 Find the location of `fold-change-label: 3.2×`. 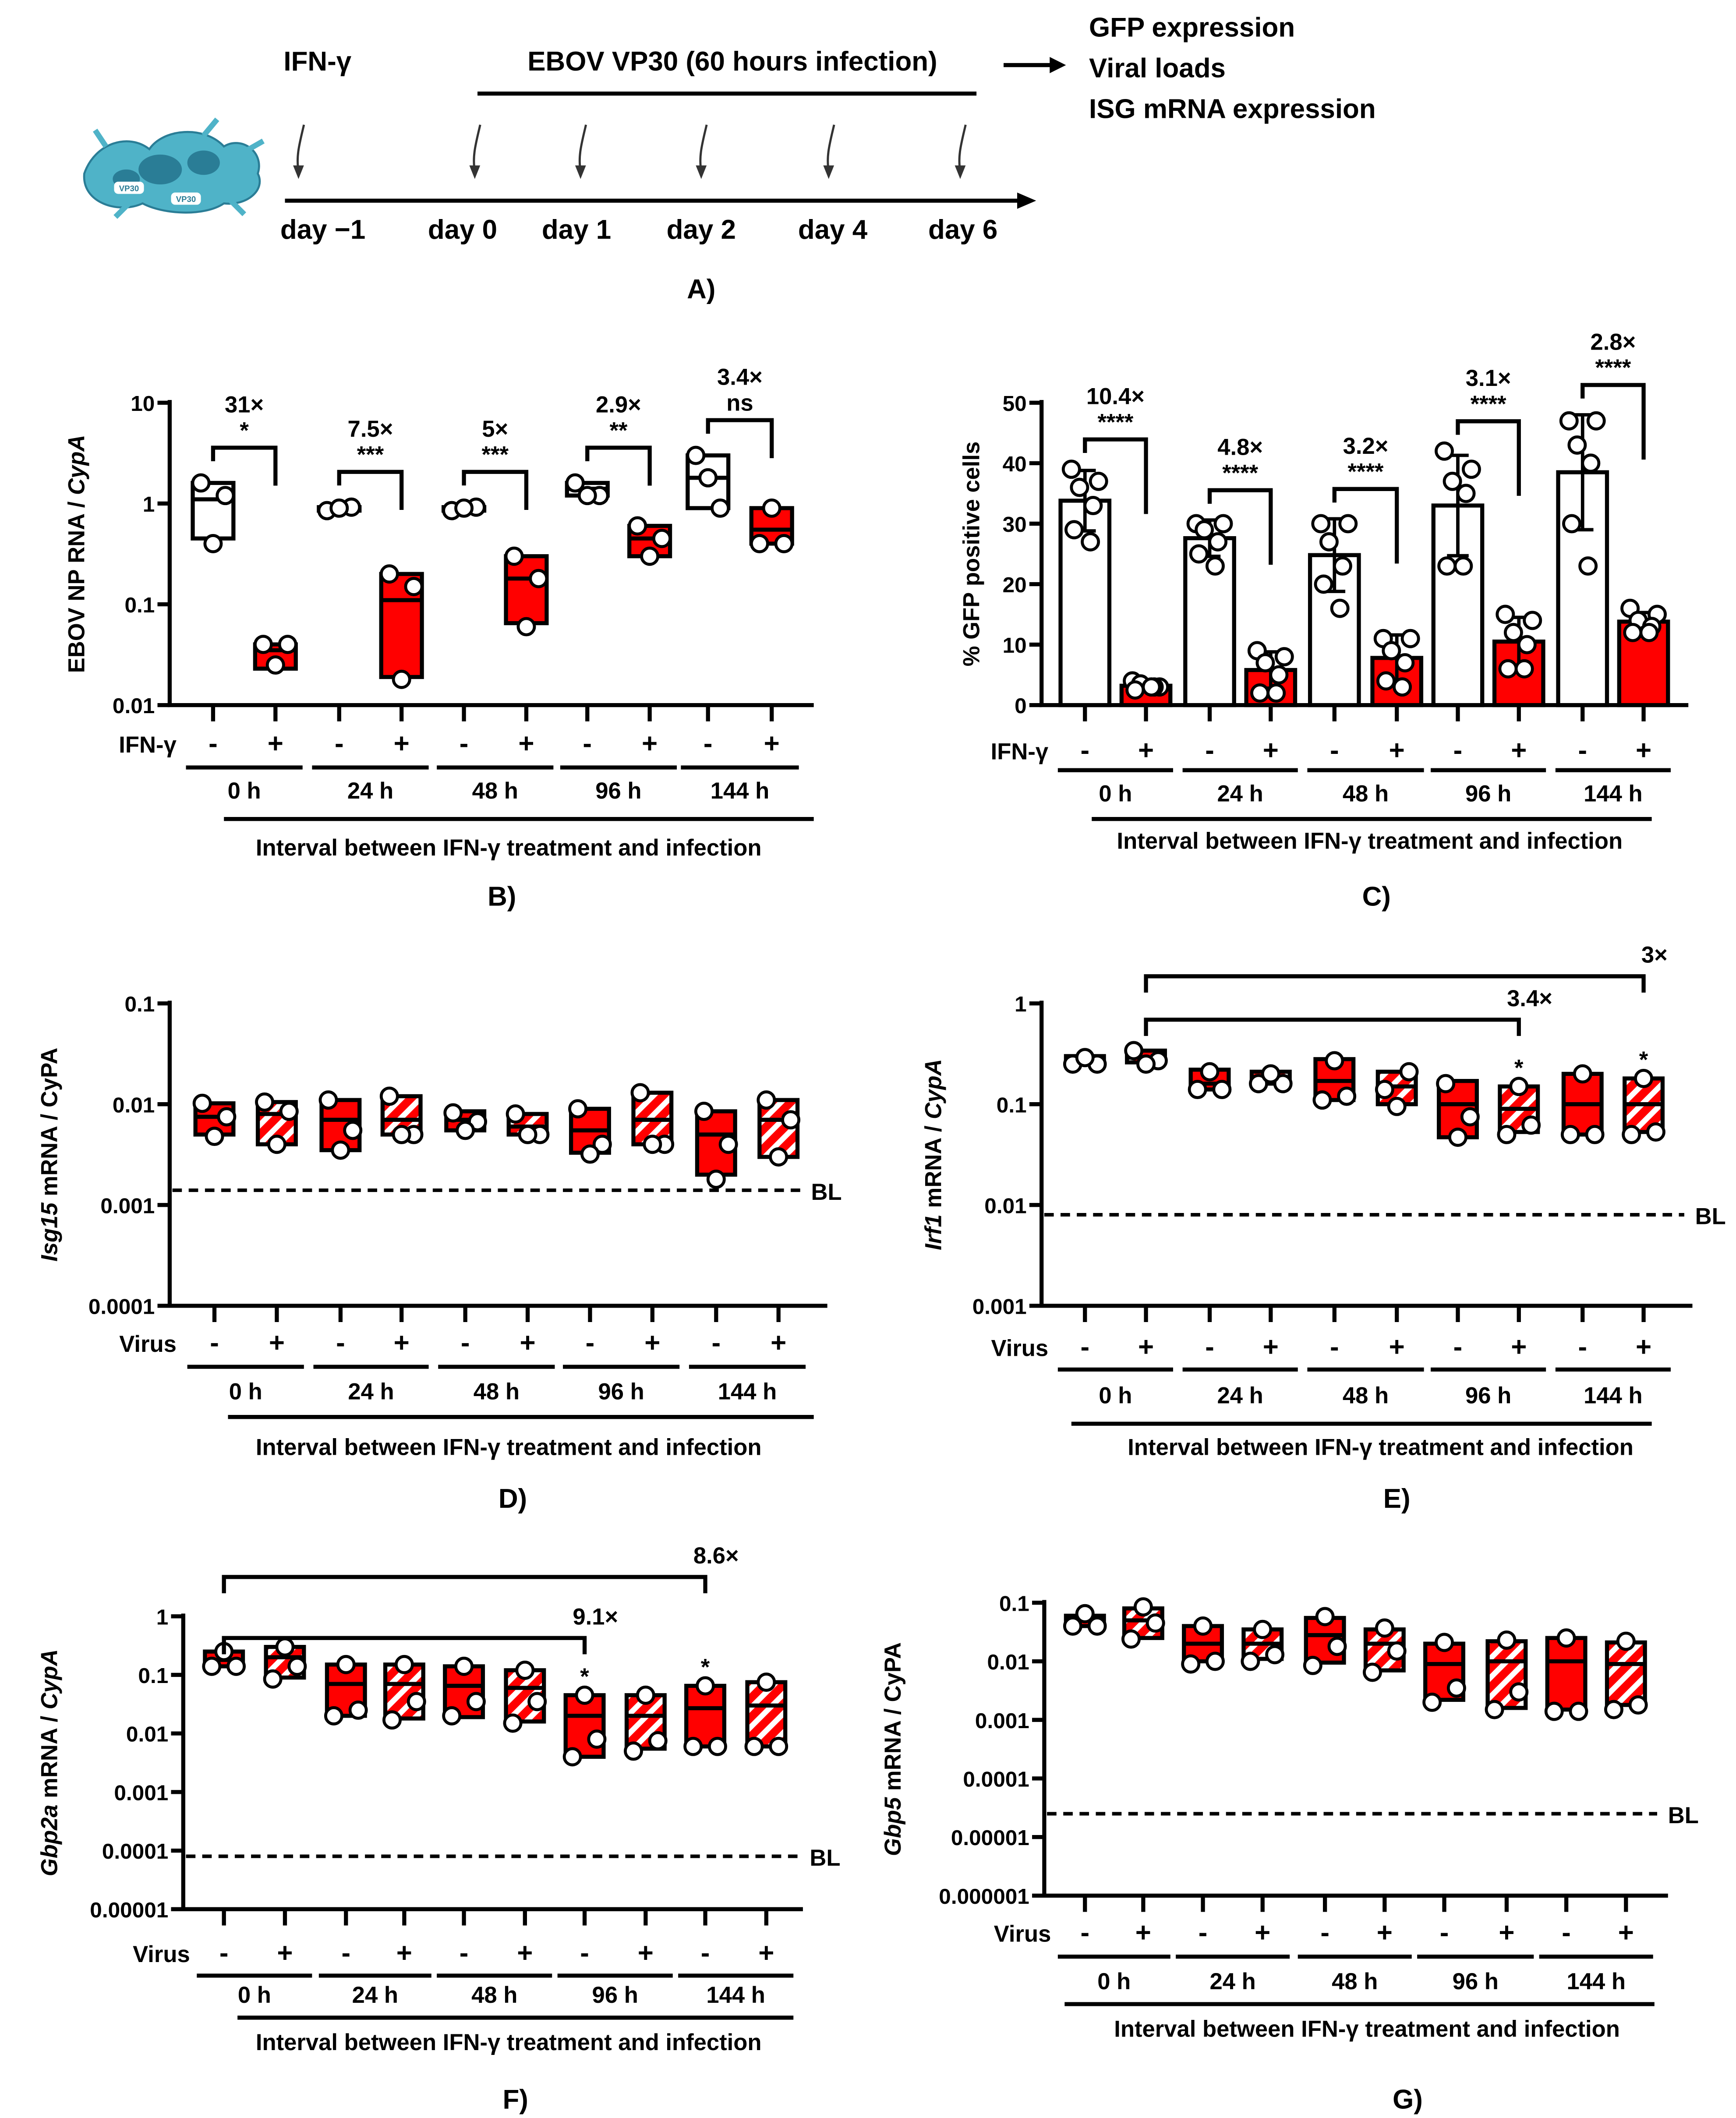

fold-change-label: 3.2× is located at coordinates (1366, 446).